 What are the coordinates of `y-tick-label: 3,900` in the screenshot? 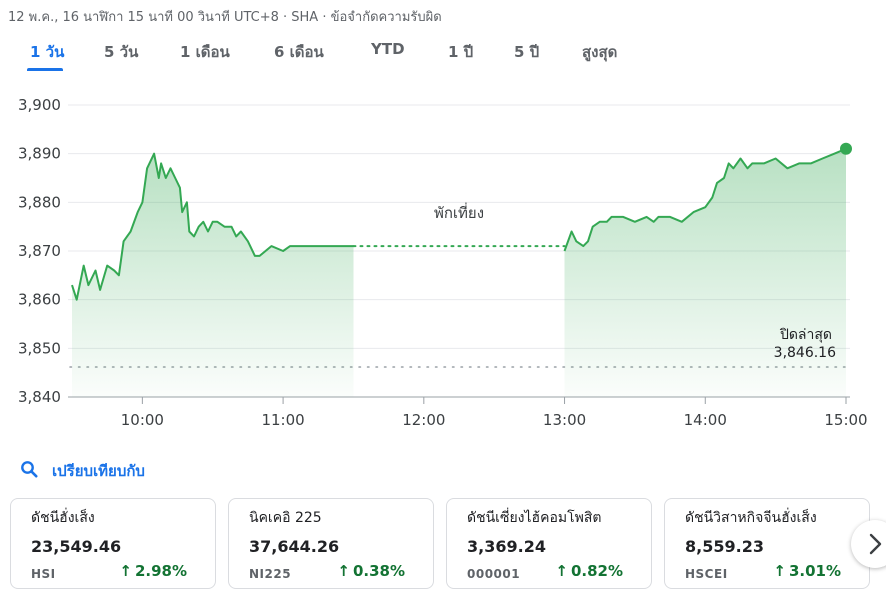 It's located at (39, 105).